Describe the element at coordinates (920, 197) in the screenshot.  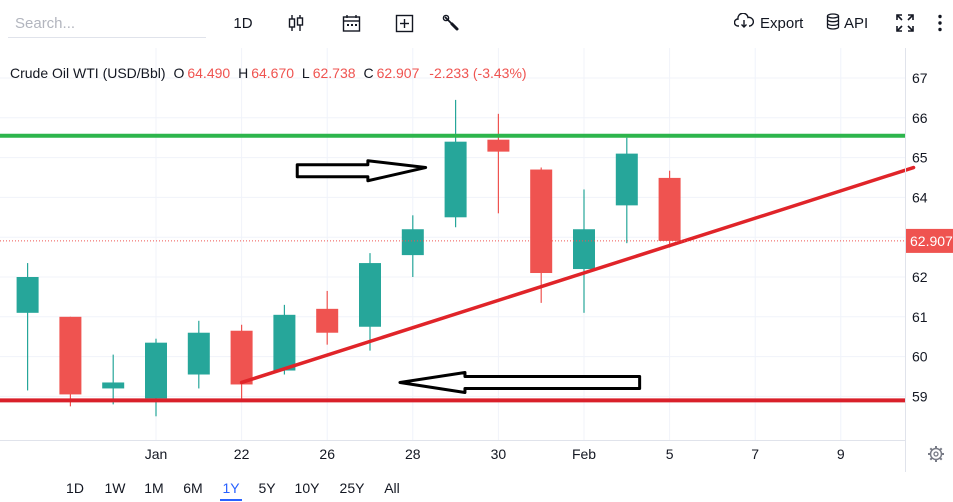
I see `price-tick-label: 64` at that location.